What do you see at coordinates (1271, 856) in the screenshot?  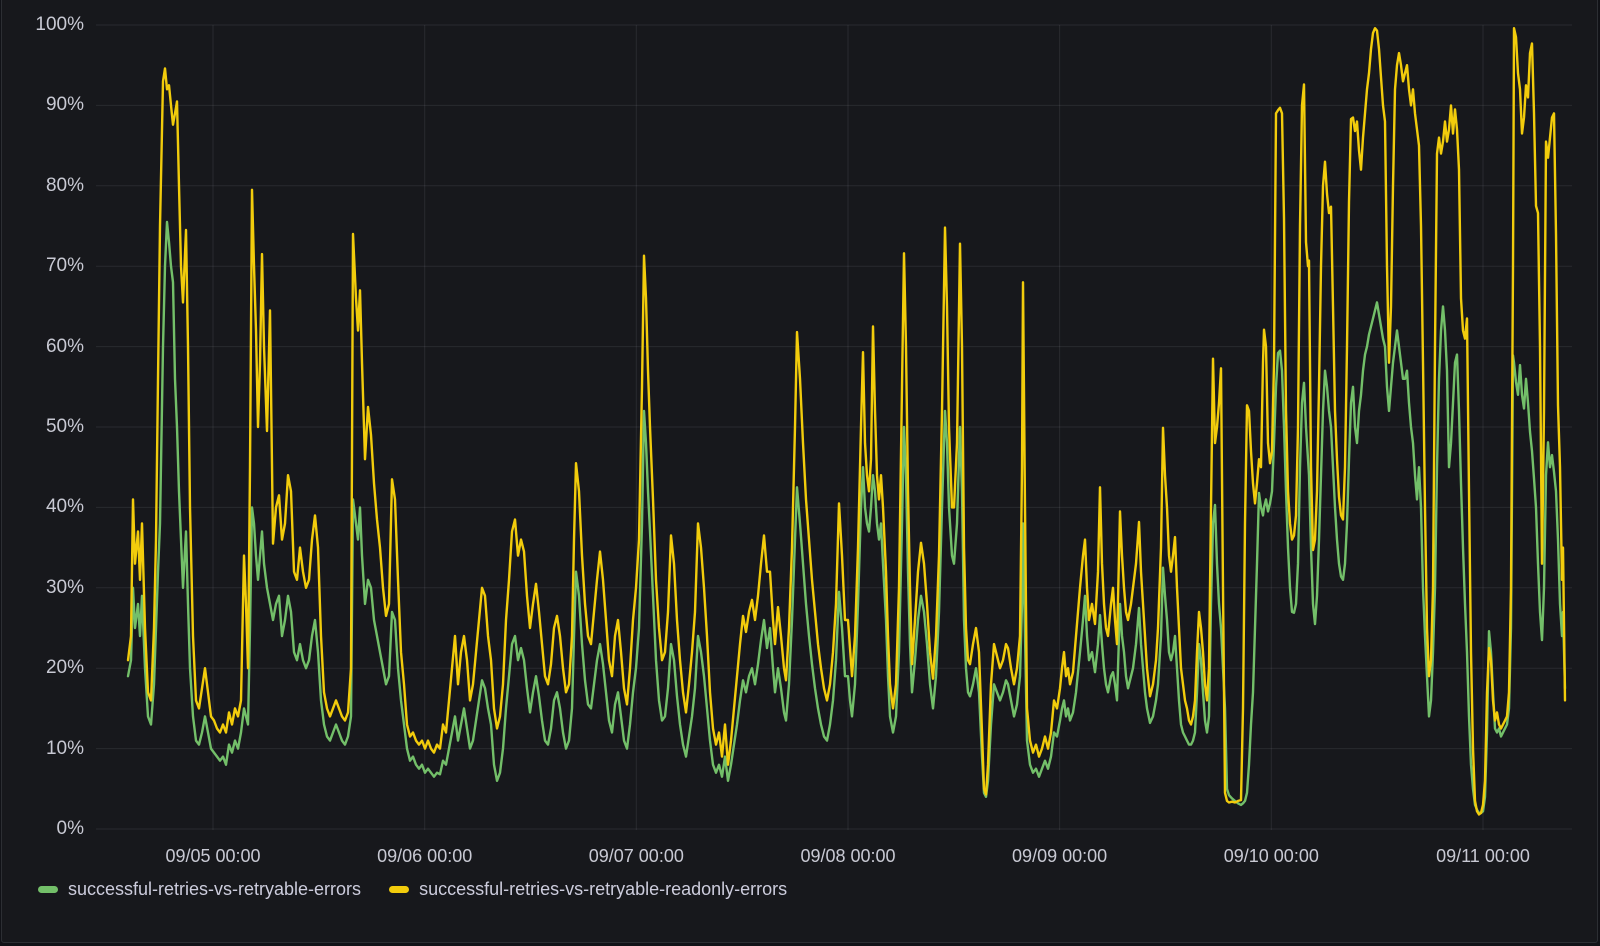 I see `x-axis-tick-label: 09/10 00:00` at bounding box center [1271, 856].